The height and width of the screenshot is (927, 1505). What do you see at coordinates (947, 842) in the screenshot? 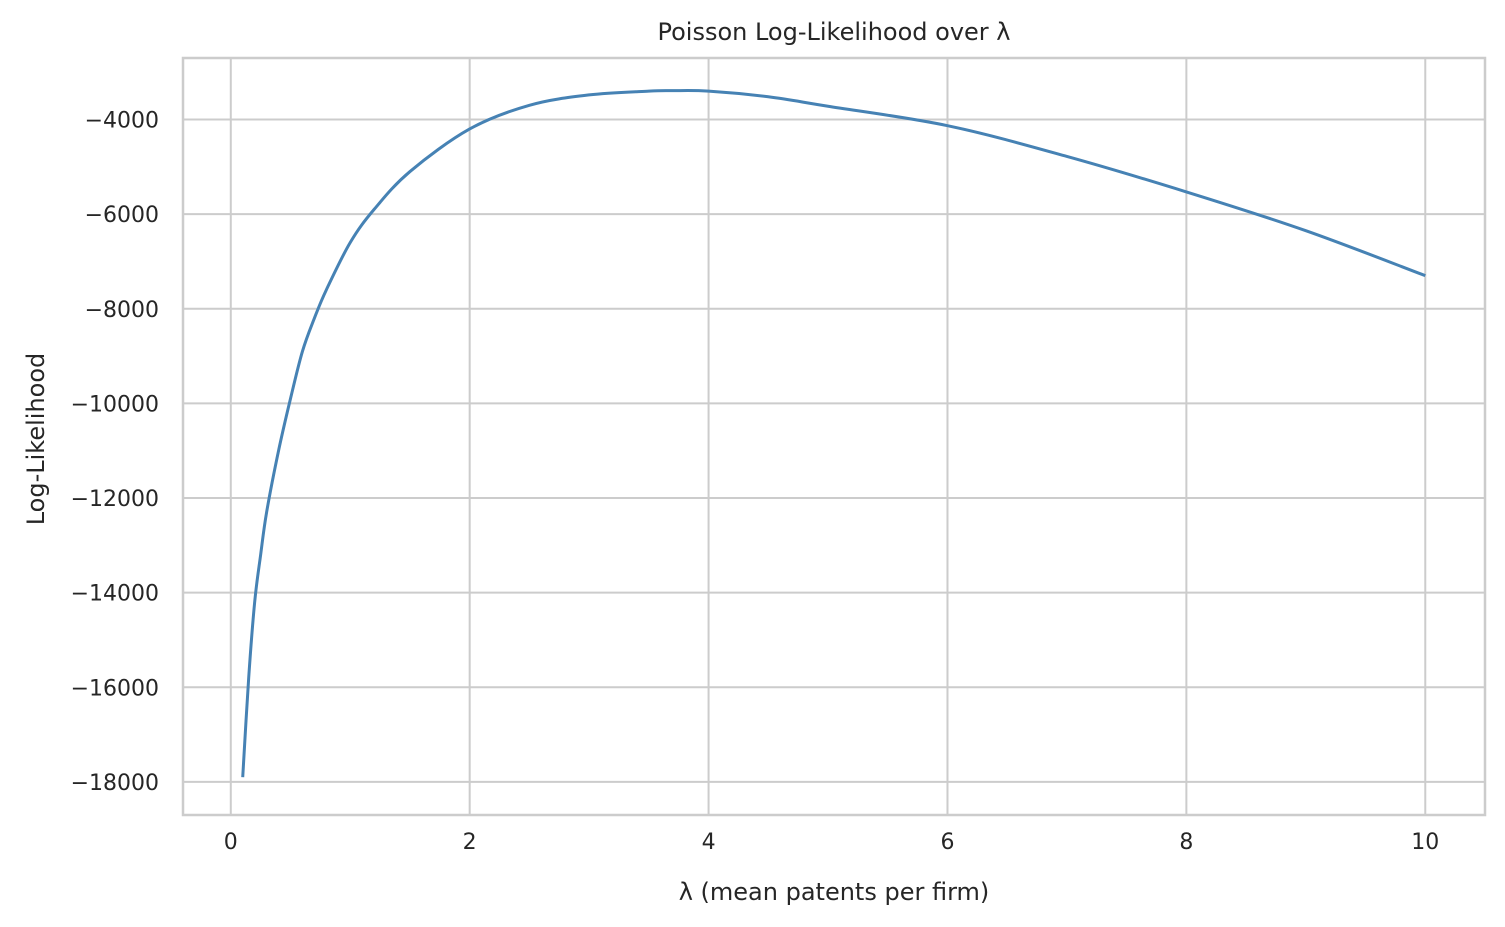
I see `x-tick-label: 6` at bounding box center [947, 842].